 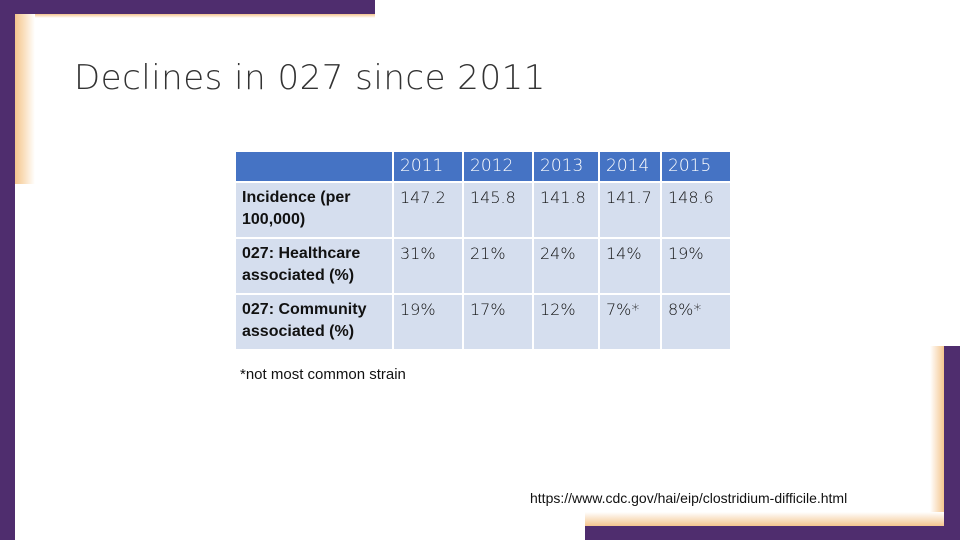 What do you see at coordinates (630, 266) in the screenshot?
I see `table-cell: 14%` at bounding box center [630, 266].